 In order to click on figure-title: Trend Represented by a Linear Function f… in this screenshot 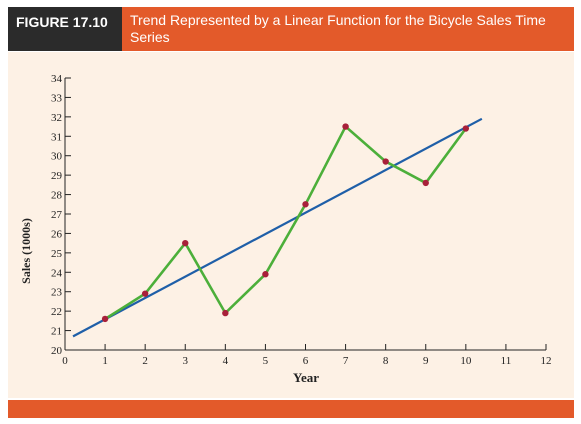, I will do `click(338, 28)`.